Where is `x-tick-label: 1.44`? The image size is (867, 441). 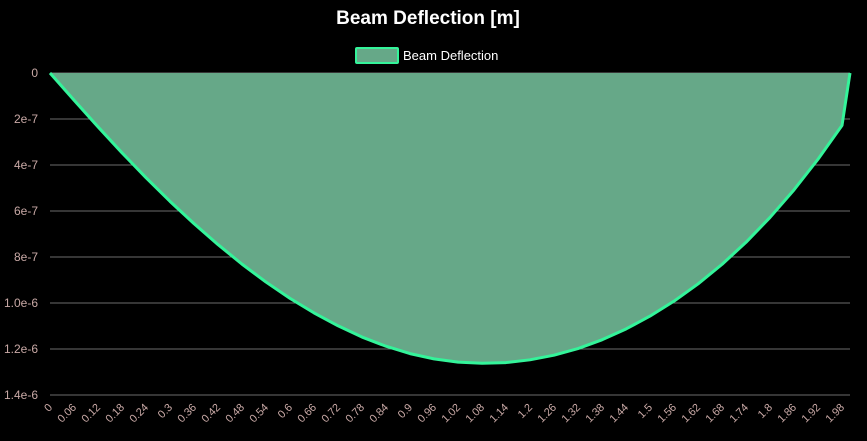
x-tick-label: 1.44 is located at coordinates (619, 414).